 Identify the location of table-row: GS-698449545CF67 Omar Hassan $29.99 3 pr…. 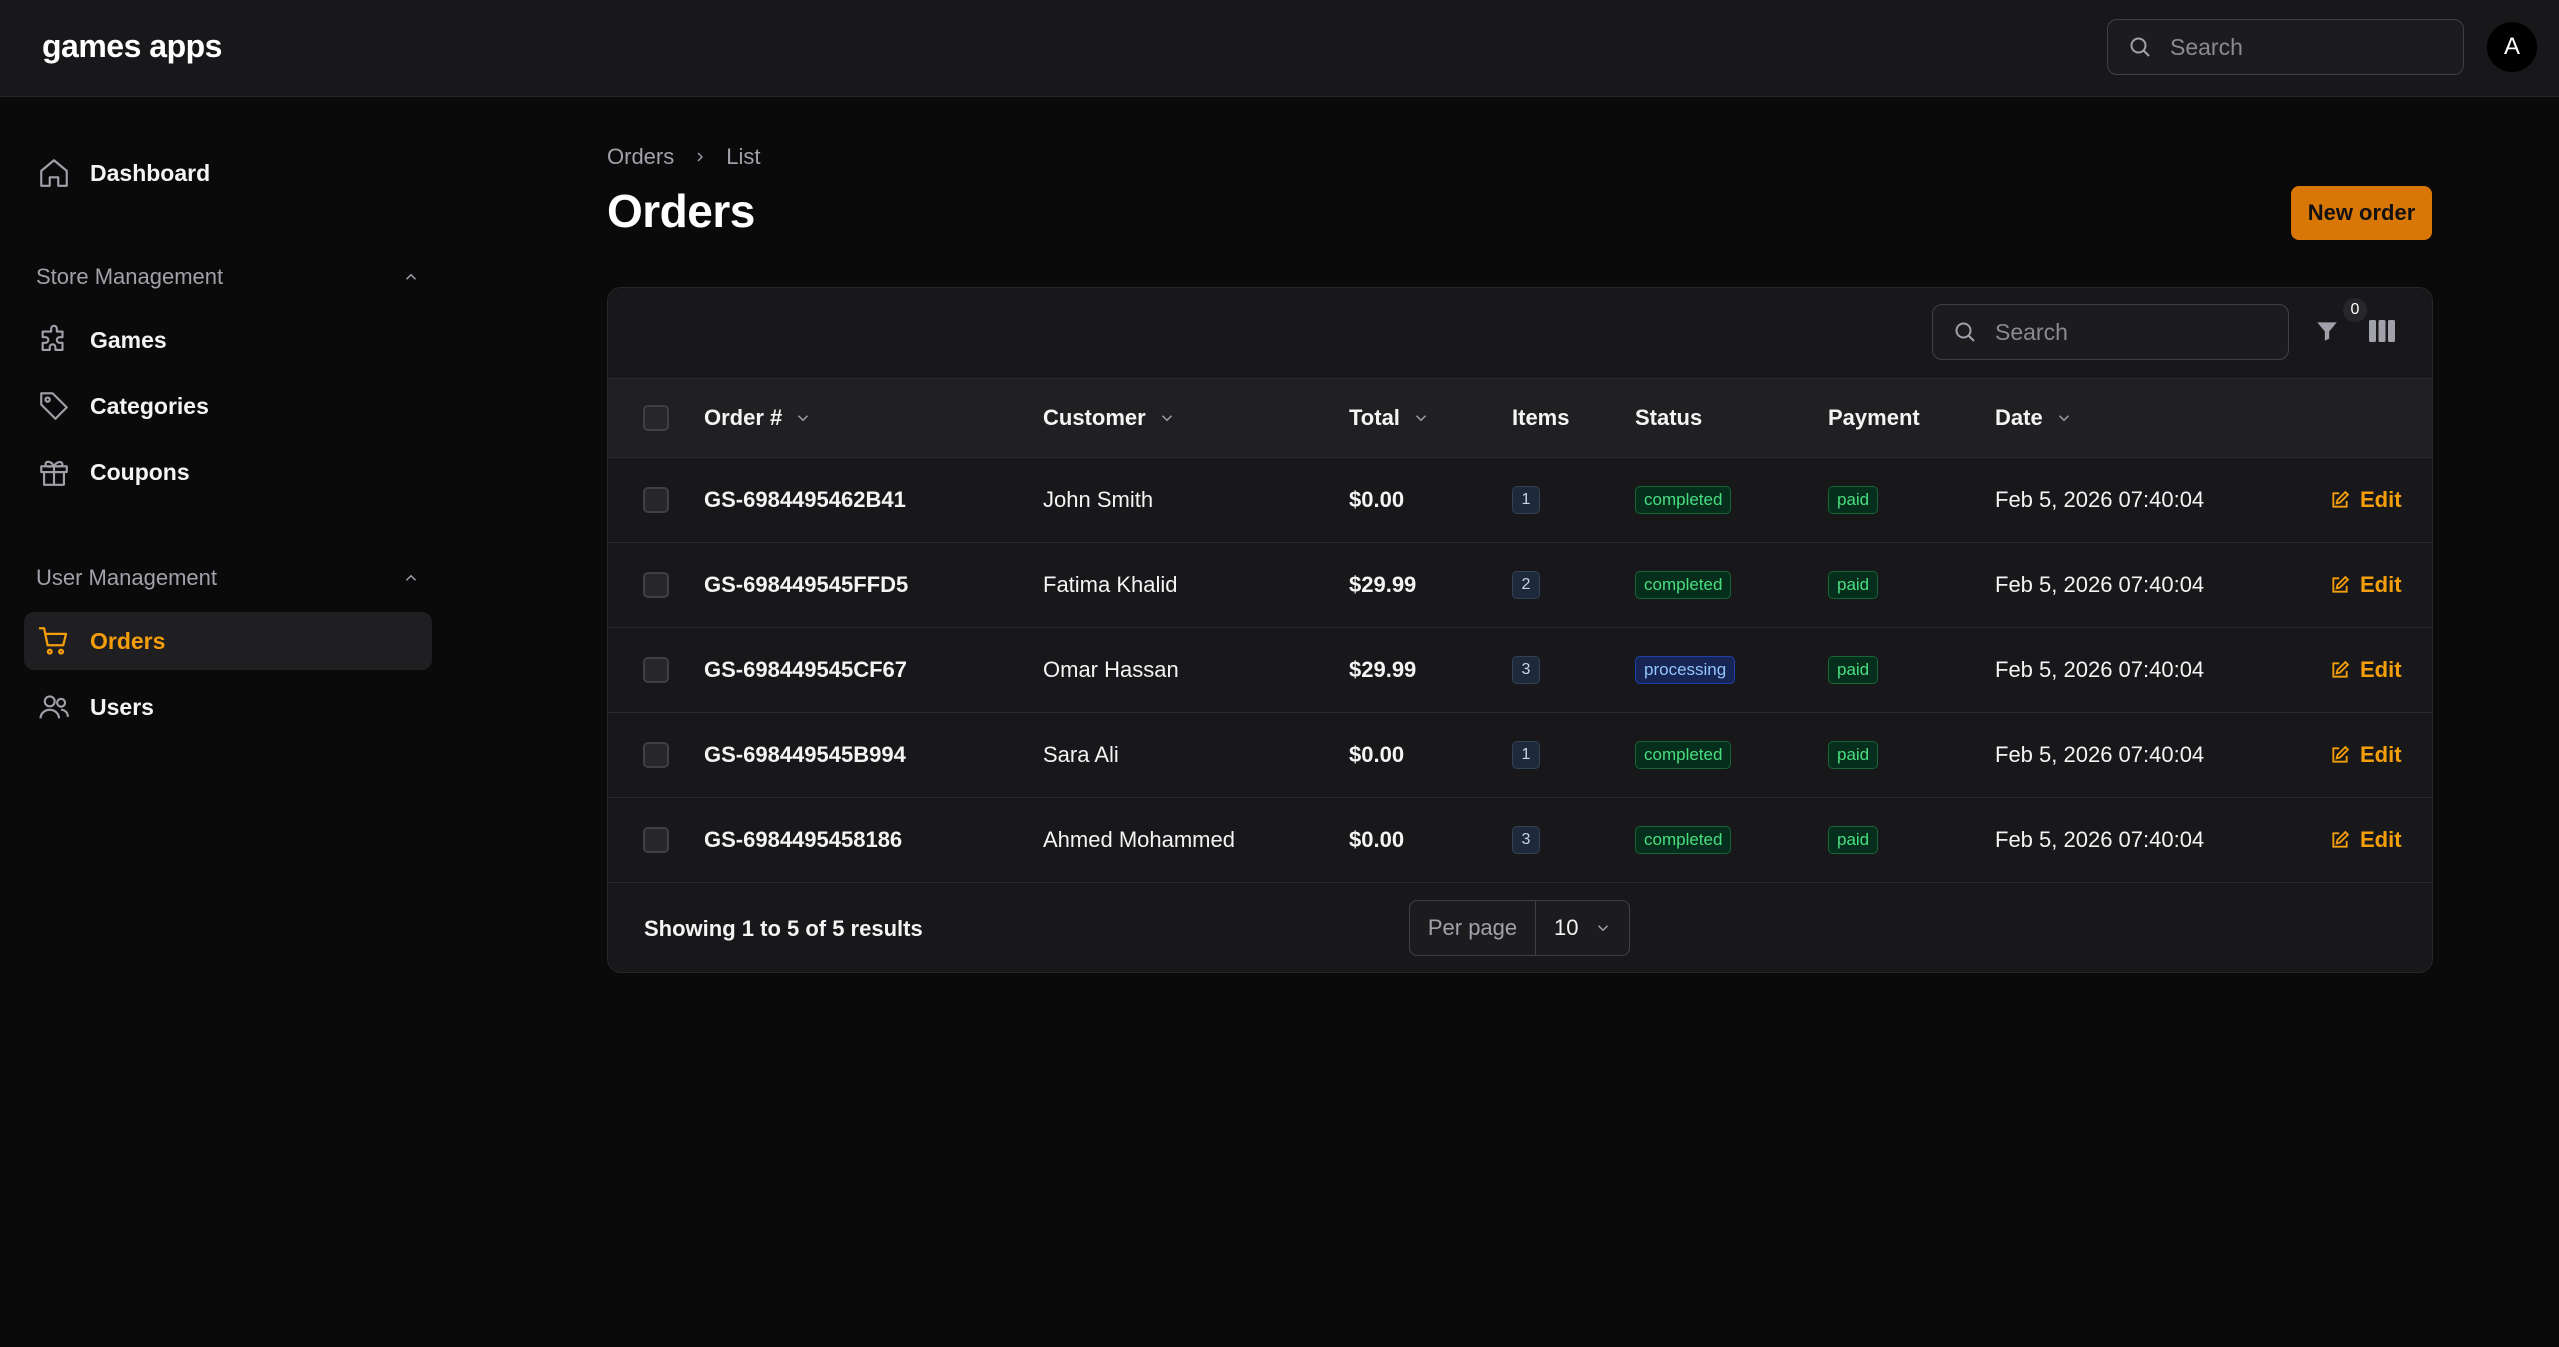
(1520, 670).